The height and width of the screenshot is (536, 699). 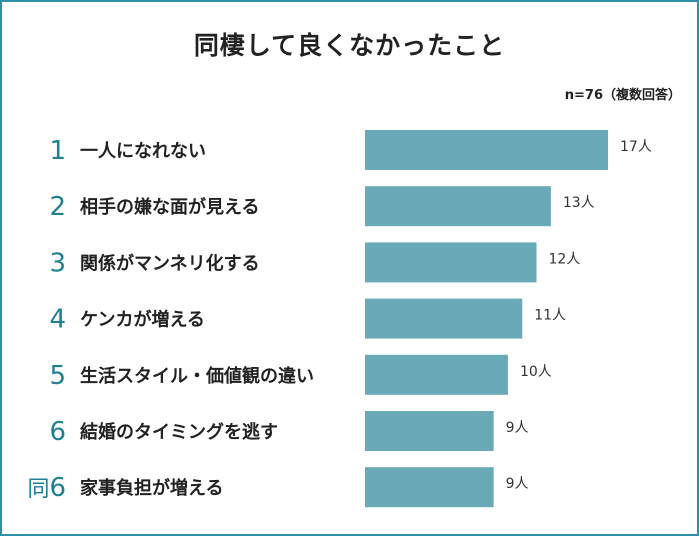 What do you see at coordinates (197, 376) in the screenshot?
I see `category-label: 生活スタイル・価値観の違い` at bounding box center [197, 376].